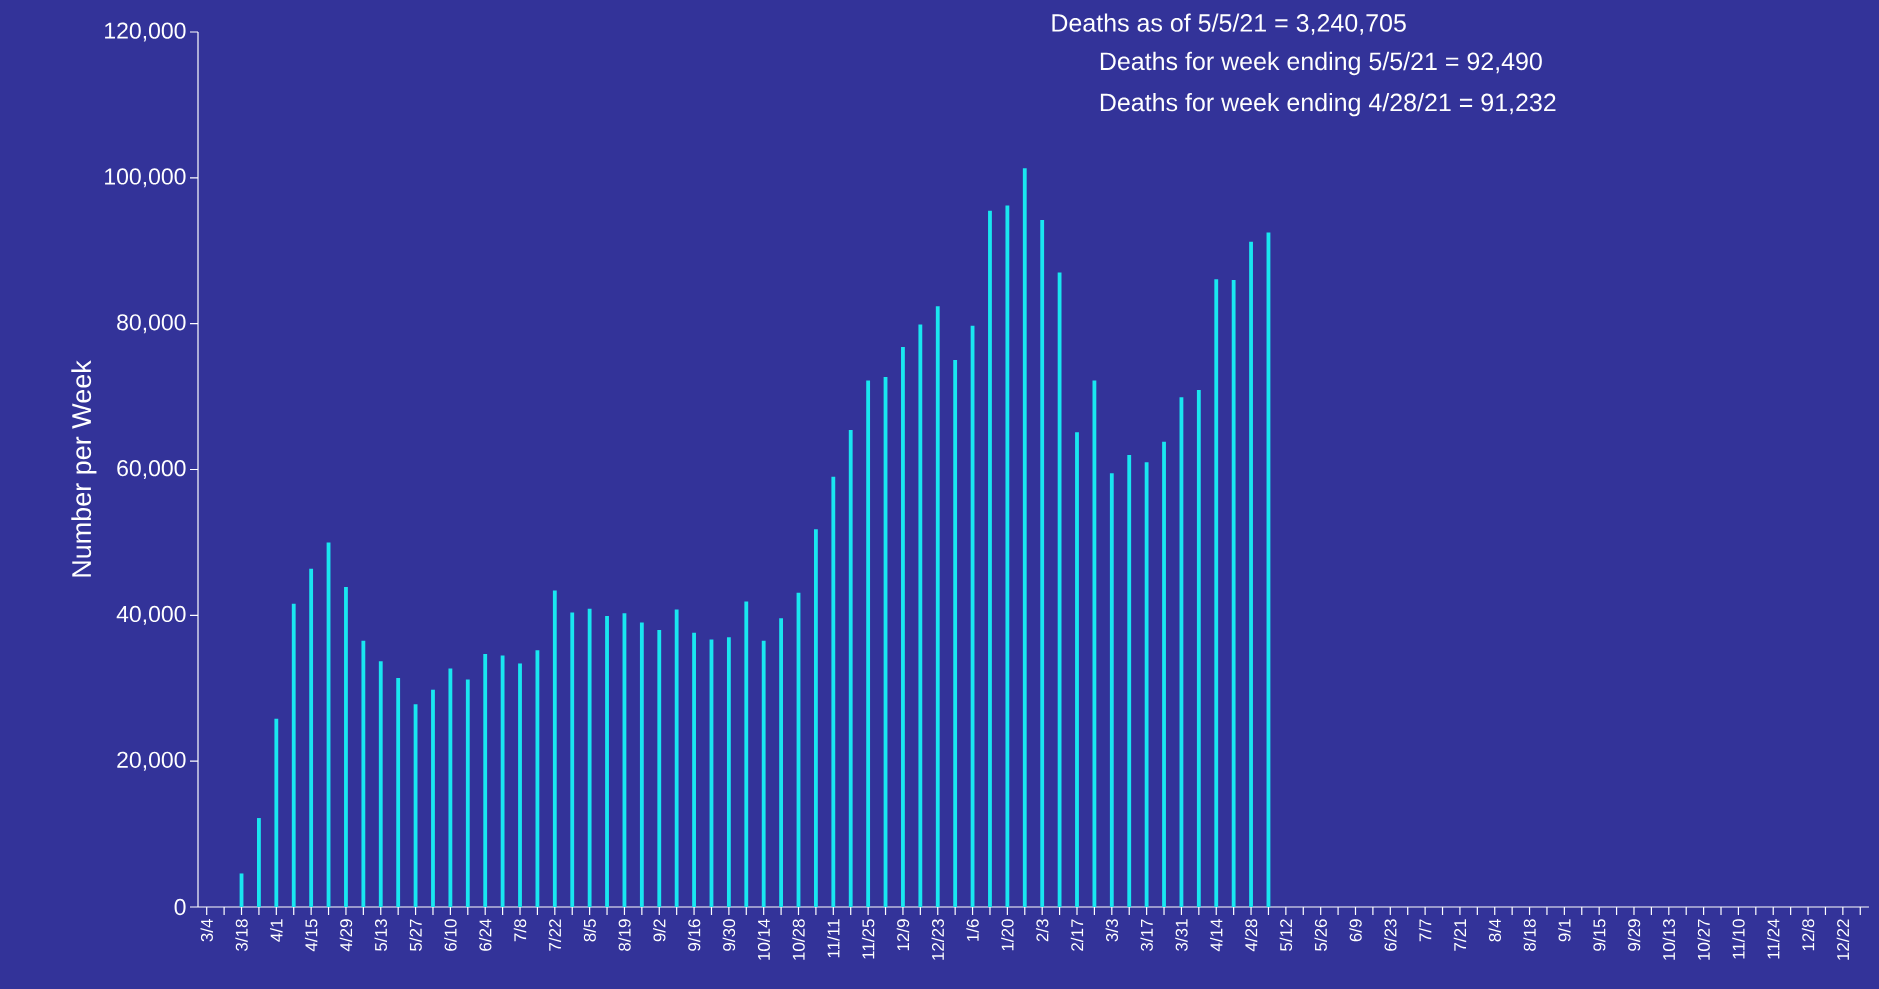 This screenshot has width=1879, height=989. What do you see at coordinates (624, 935) in the screenshot?
I see `x-tick-label: 8/19` at bounding box center [624, 935].